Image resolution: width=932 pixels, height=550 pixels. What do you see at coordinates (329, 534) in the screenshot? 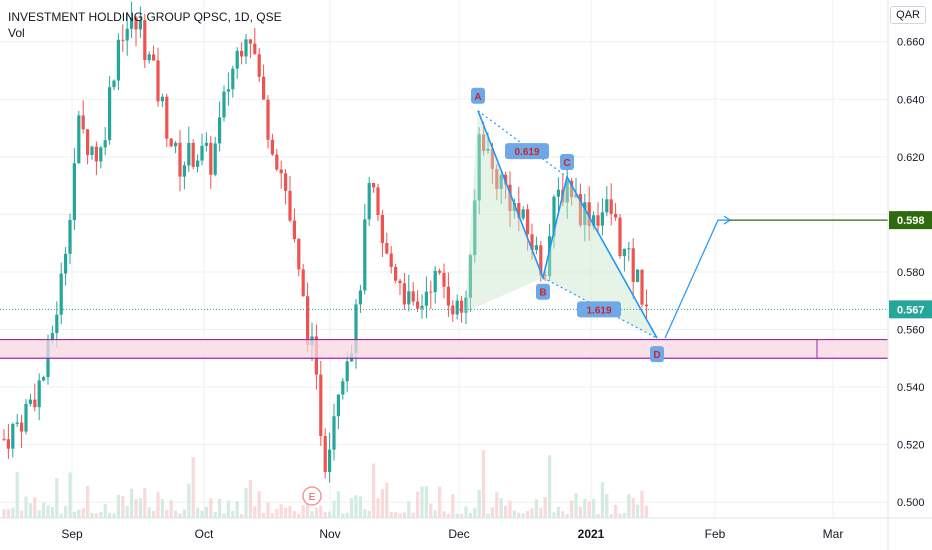
I see `x-tick-label: Nov` at bounding box center [329, 534].